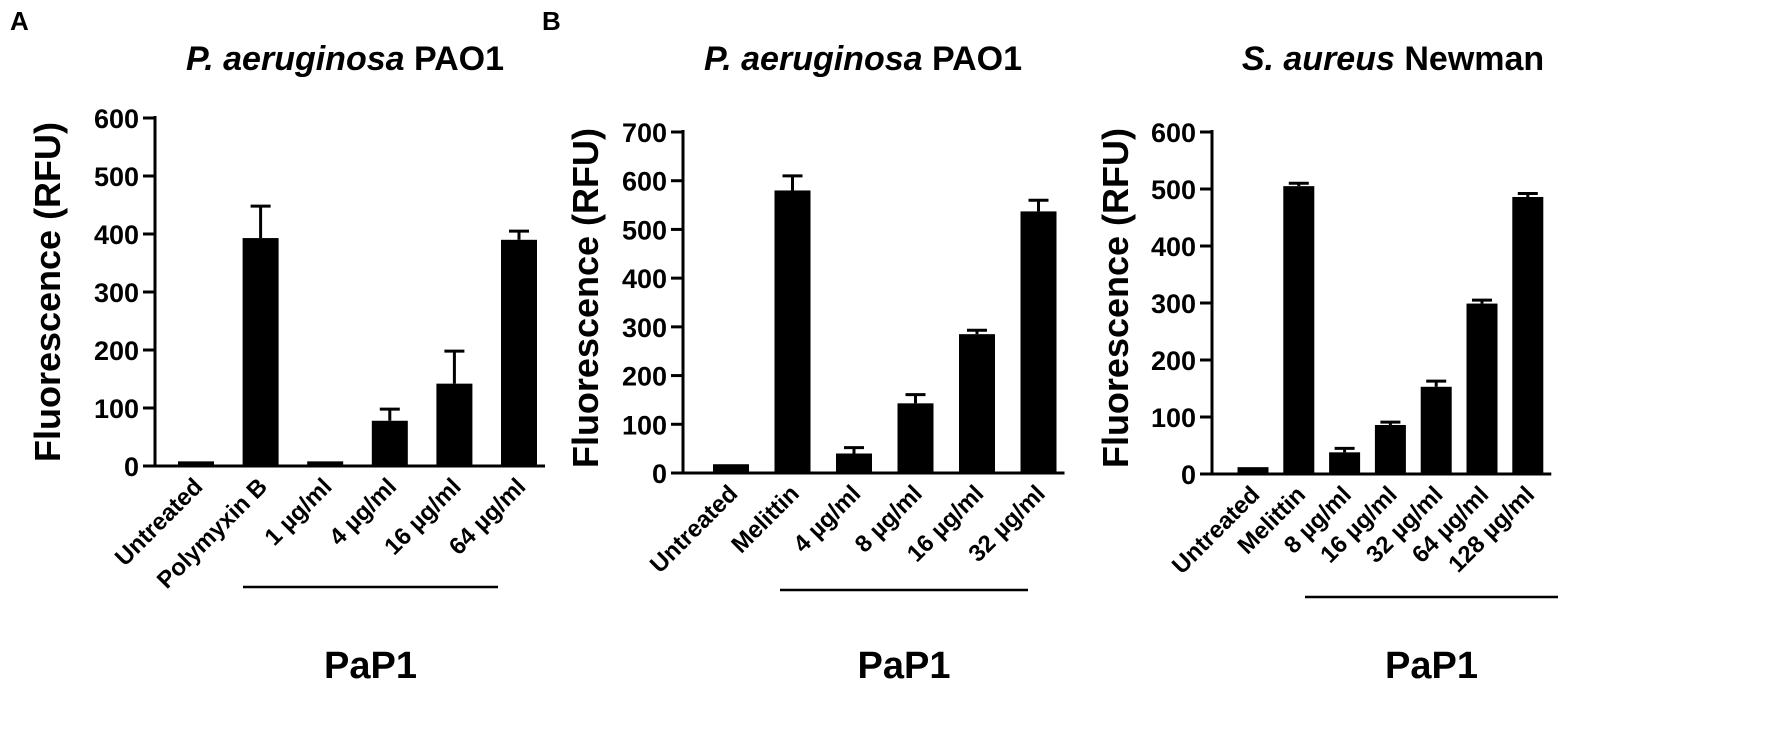  Describe the element at coordinates (551, 21) in the screenshot. I see `panel-letter: B` at that location.